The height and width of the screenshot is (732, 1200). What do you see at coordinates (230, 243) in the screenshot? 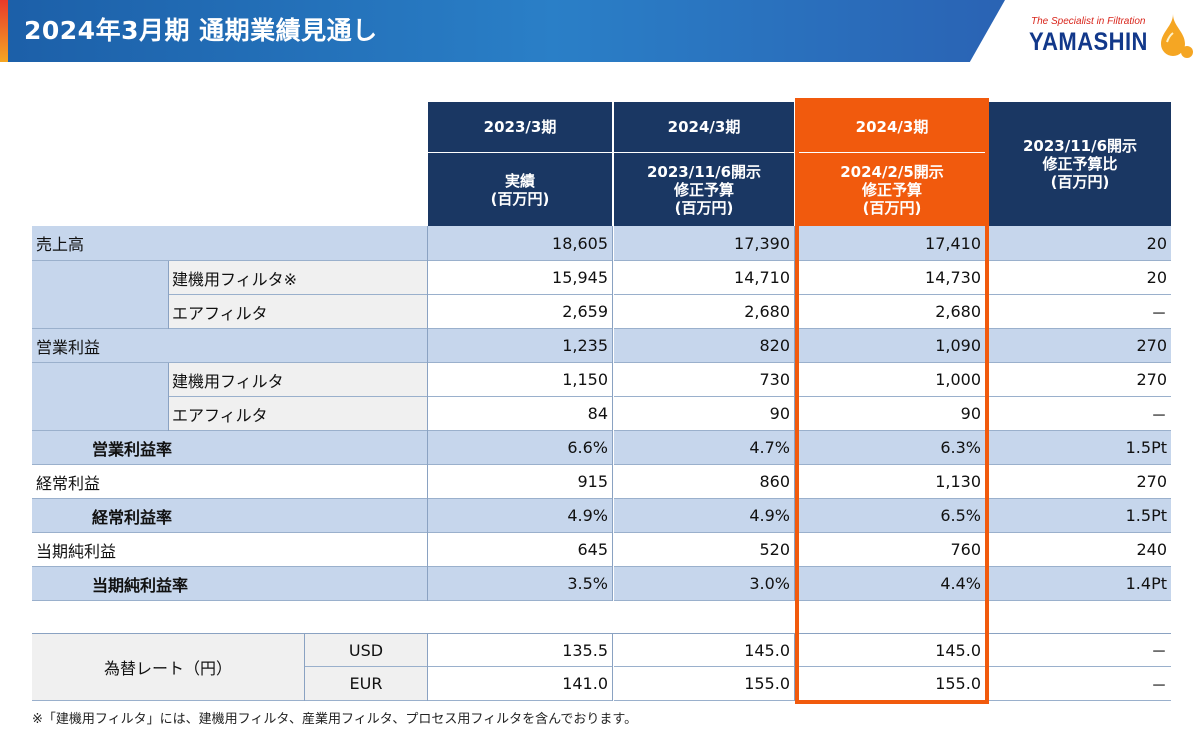
I see `row-label-sales: 売上高` at bounding box center [230, 243].